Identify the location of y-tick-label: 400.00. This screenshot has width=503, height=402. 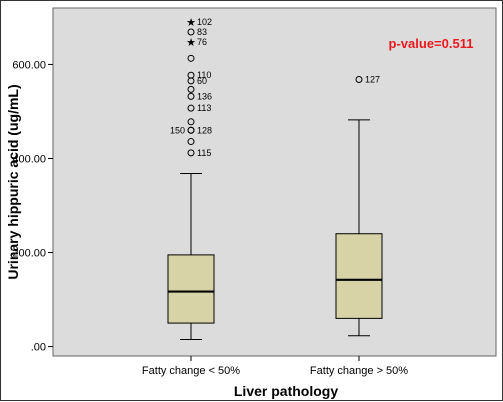
(29, 159).